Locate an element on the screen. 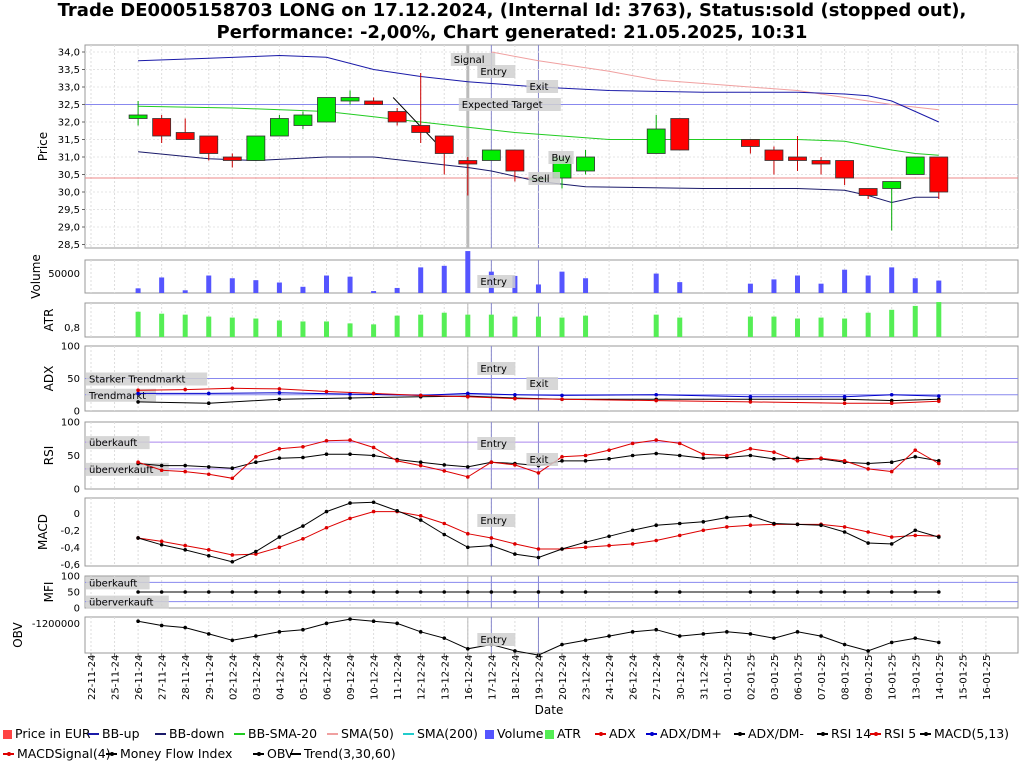 This screenshot has width=1024, height=768. legend-item: Volume is located at coordinates (514, 734).